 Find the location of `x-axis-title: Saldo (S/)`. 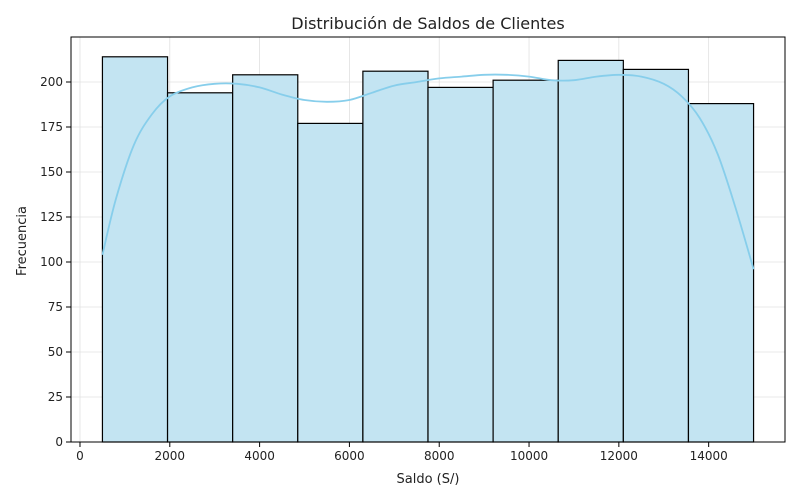

x-axis-title: Saldo (S/) is located at coordinates (428, 479).